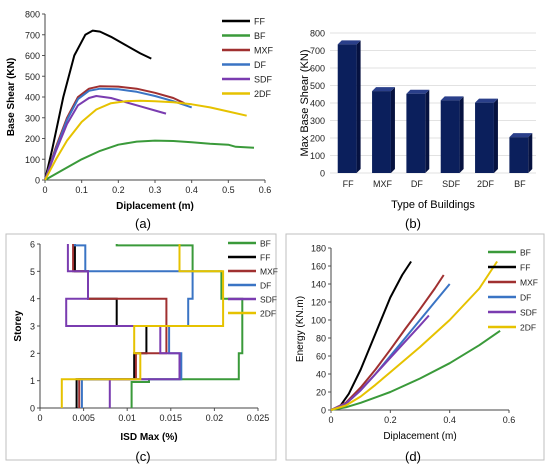 The width and height of the screenshot is (550, 470). I want to click on y-axis-title: Storey, so click(18, 326).